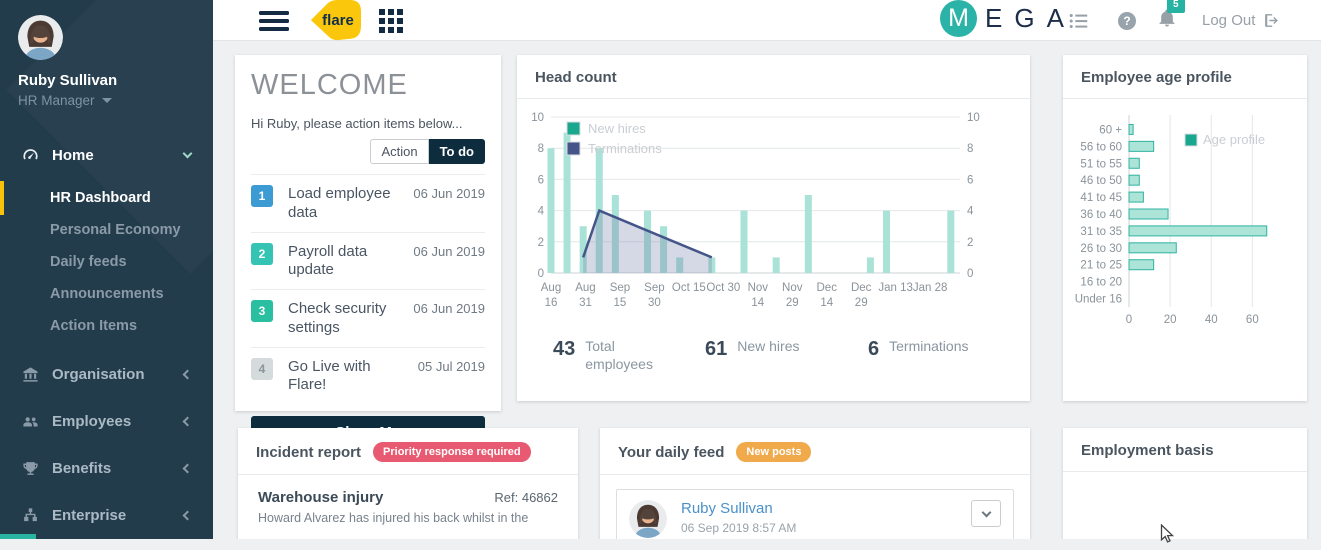  Describe the element at coordinates (107, 294) in the screenshot. I see `sidebar-item-announcements: Announcements` at that location.